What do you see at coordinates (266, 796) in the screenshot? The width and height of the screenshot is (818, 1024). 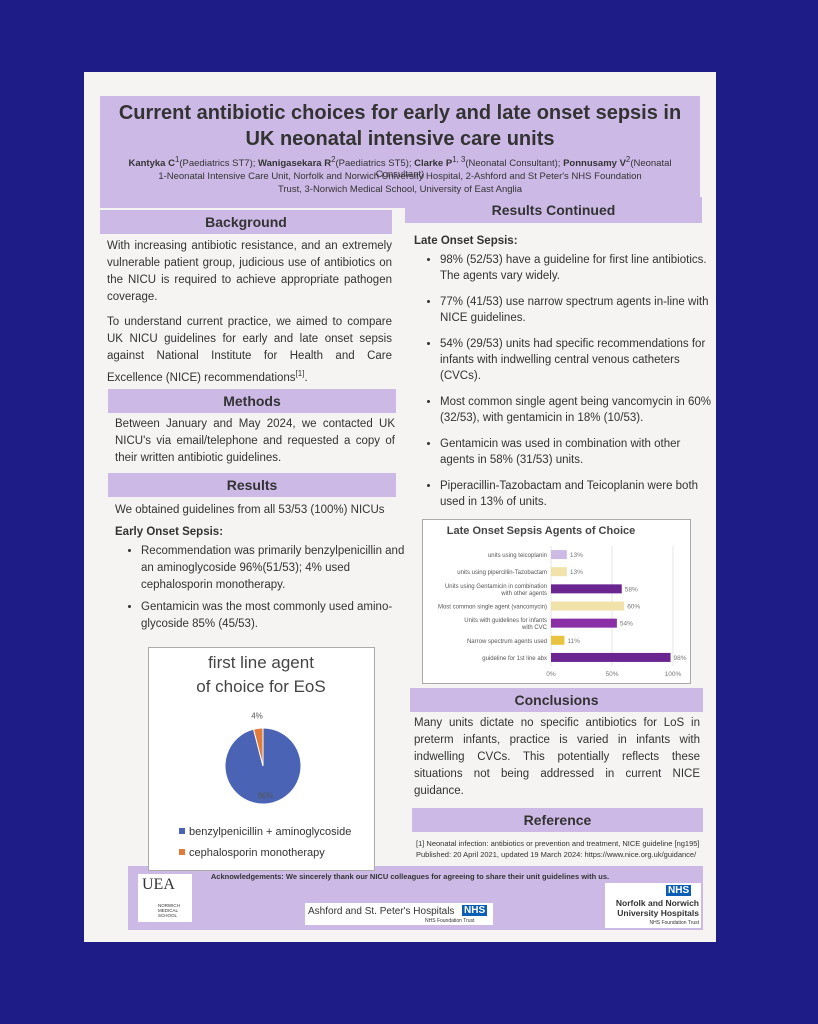 I see `value-label: 96%` at bounding box center [266, 796].